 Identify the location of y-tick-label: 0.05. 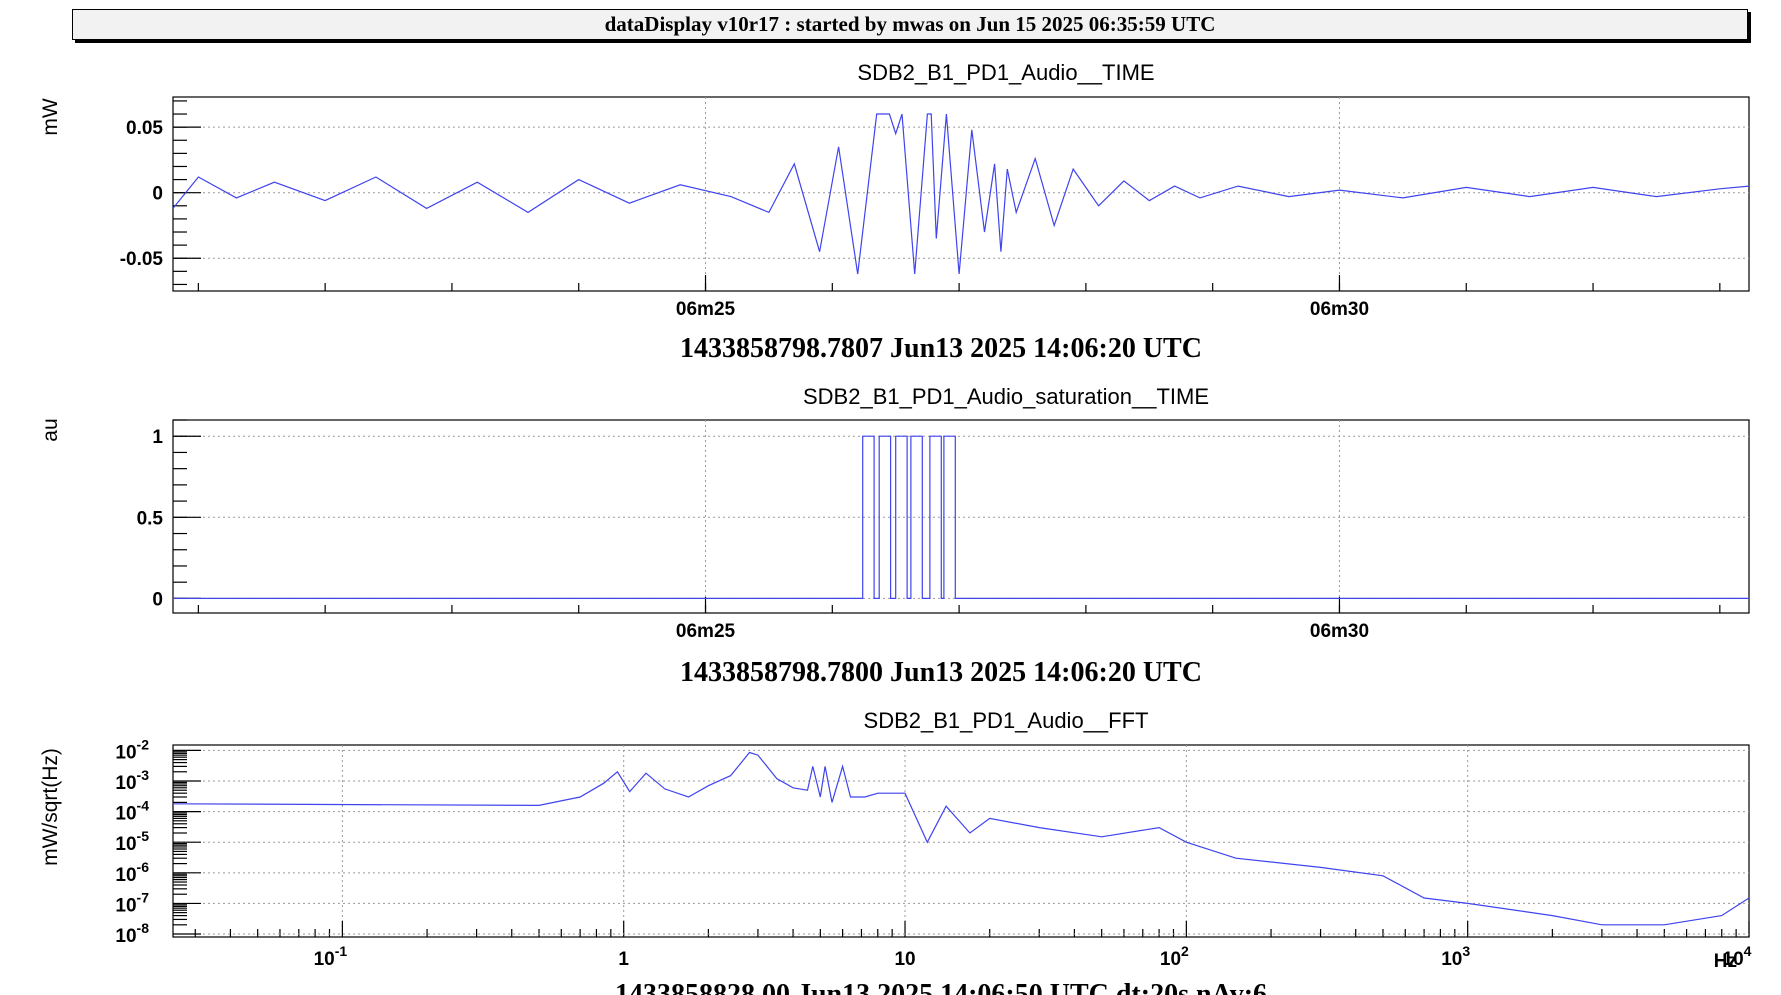
(144, 128).